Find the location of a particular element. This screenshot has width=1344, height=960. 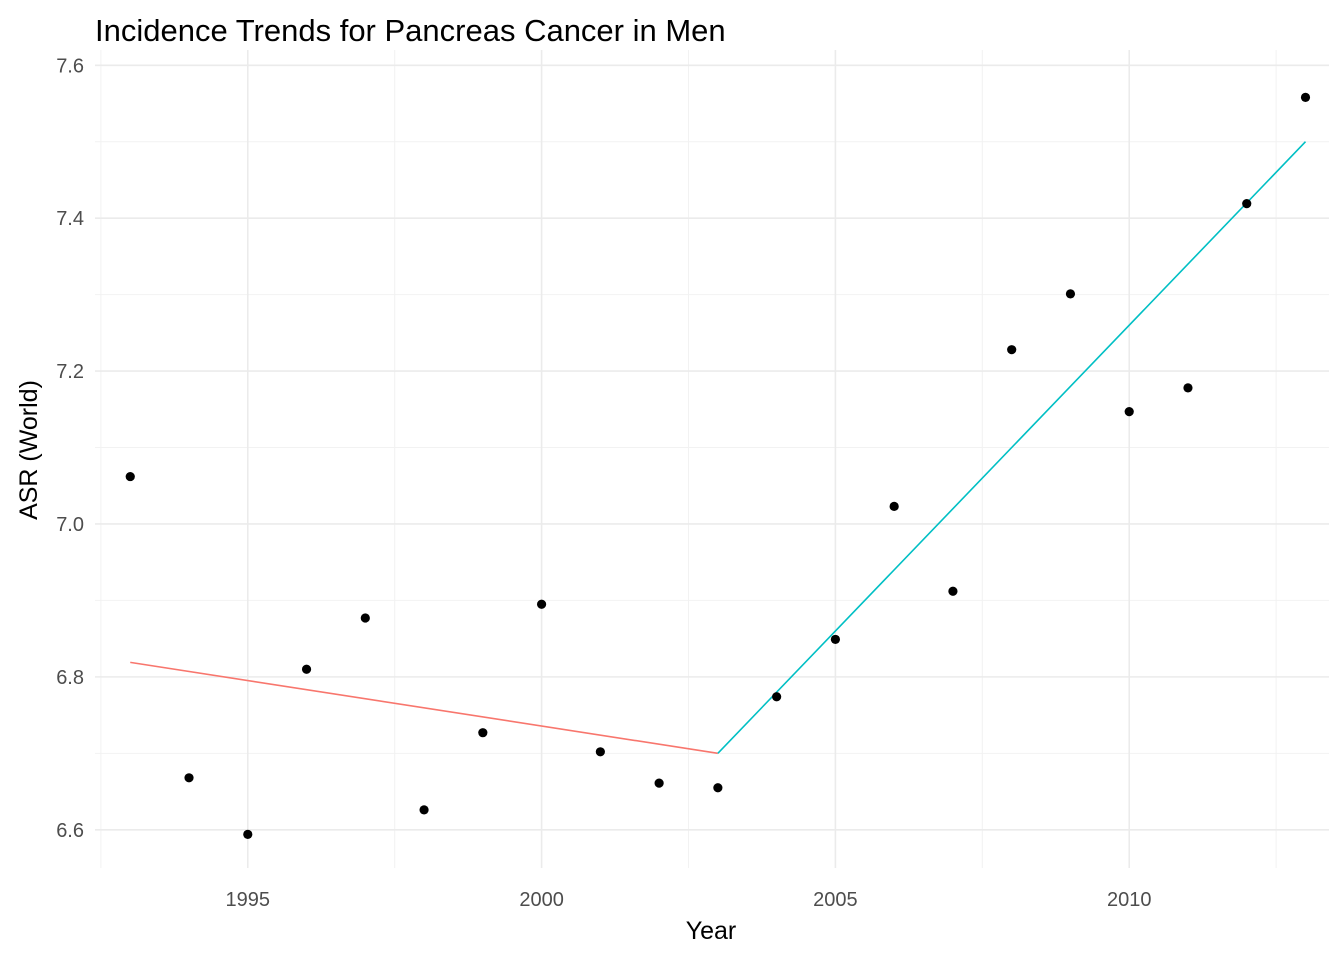

y-axis-title: ASR (World) is located at coordinates (29, 450).